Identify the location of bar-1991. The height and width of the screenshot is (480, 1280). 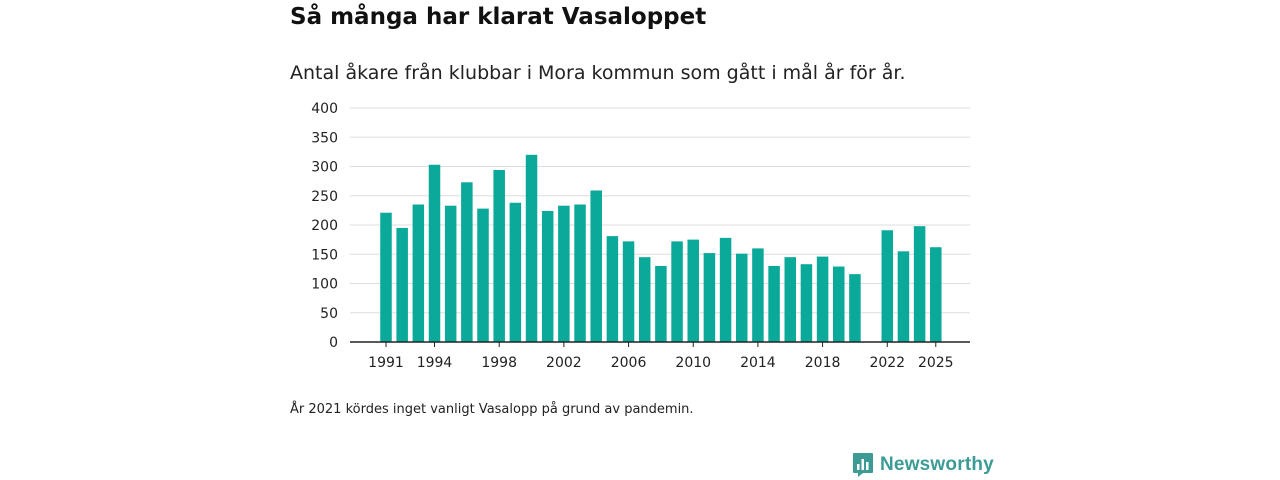
(386, 277).